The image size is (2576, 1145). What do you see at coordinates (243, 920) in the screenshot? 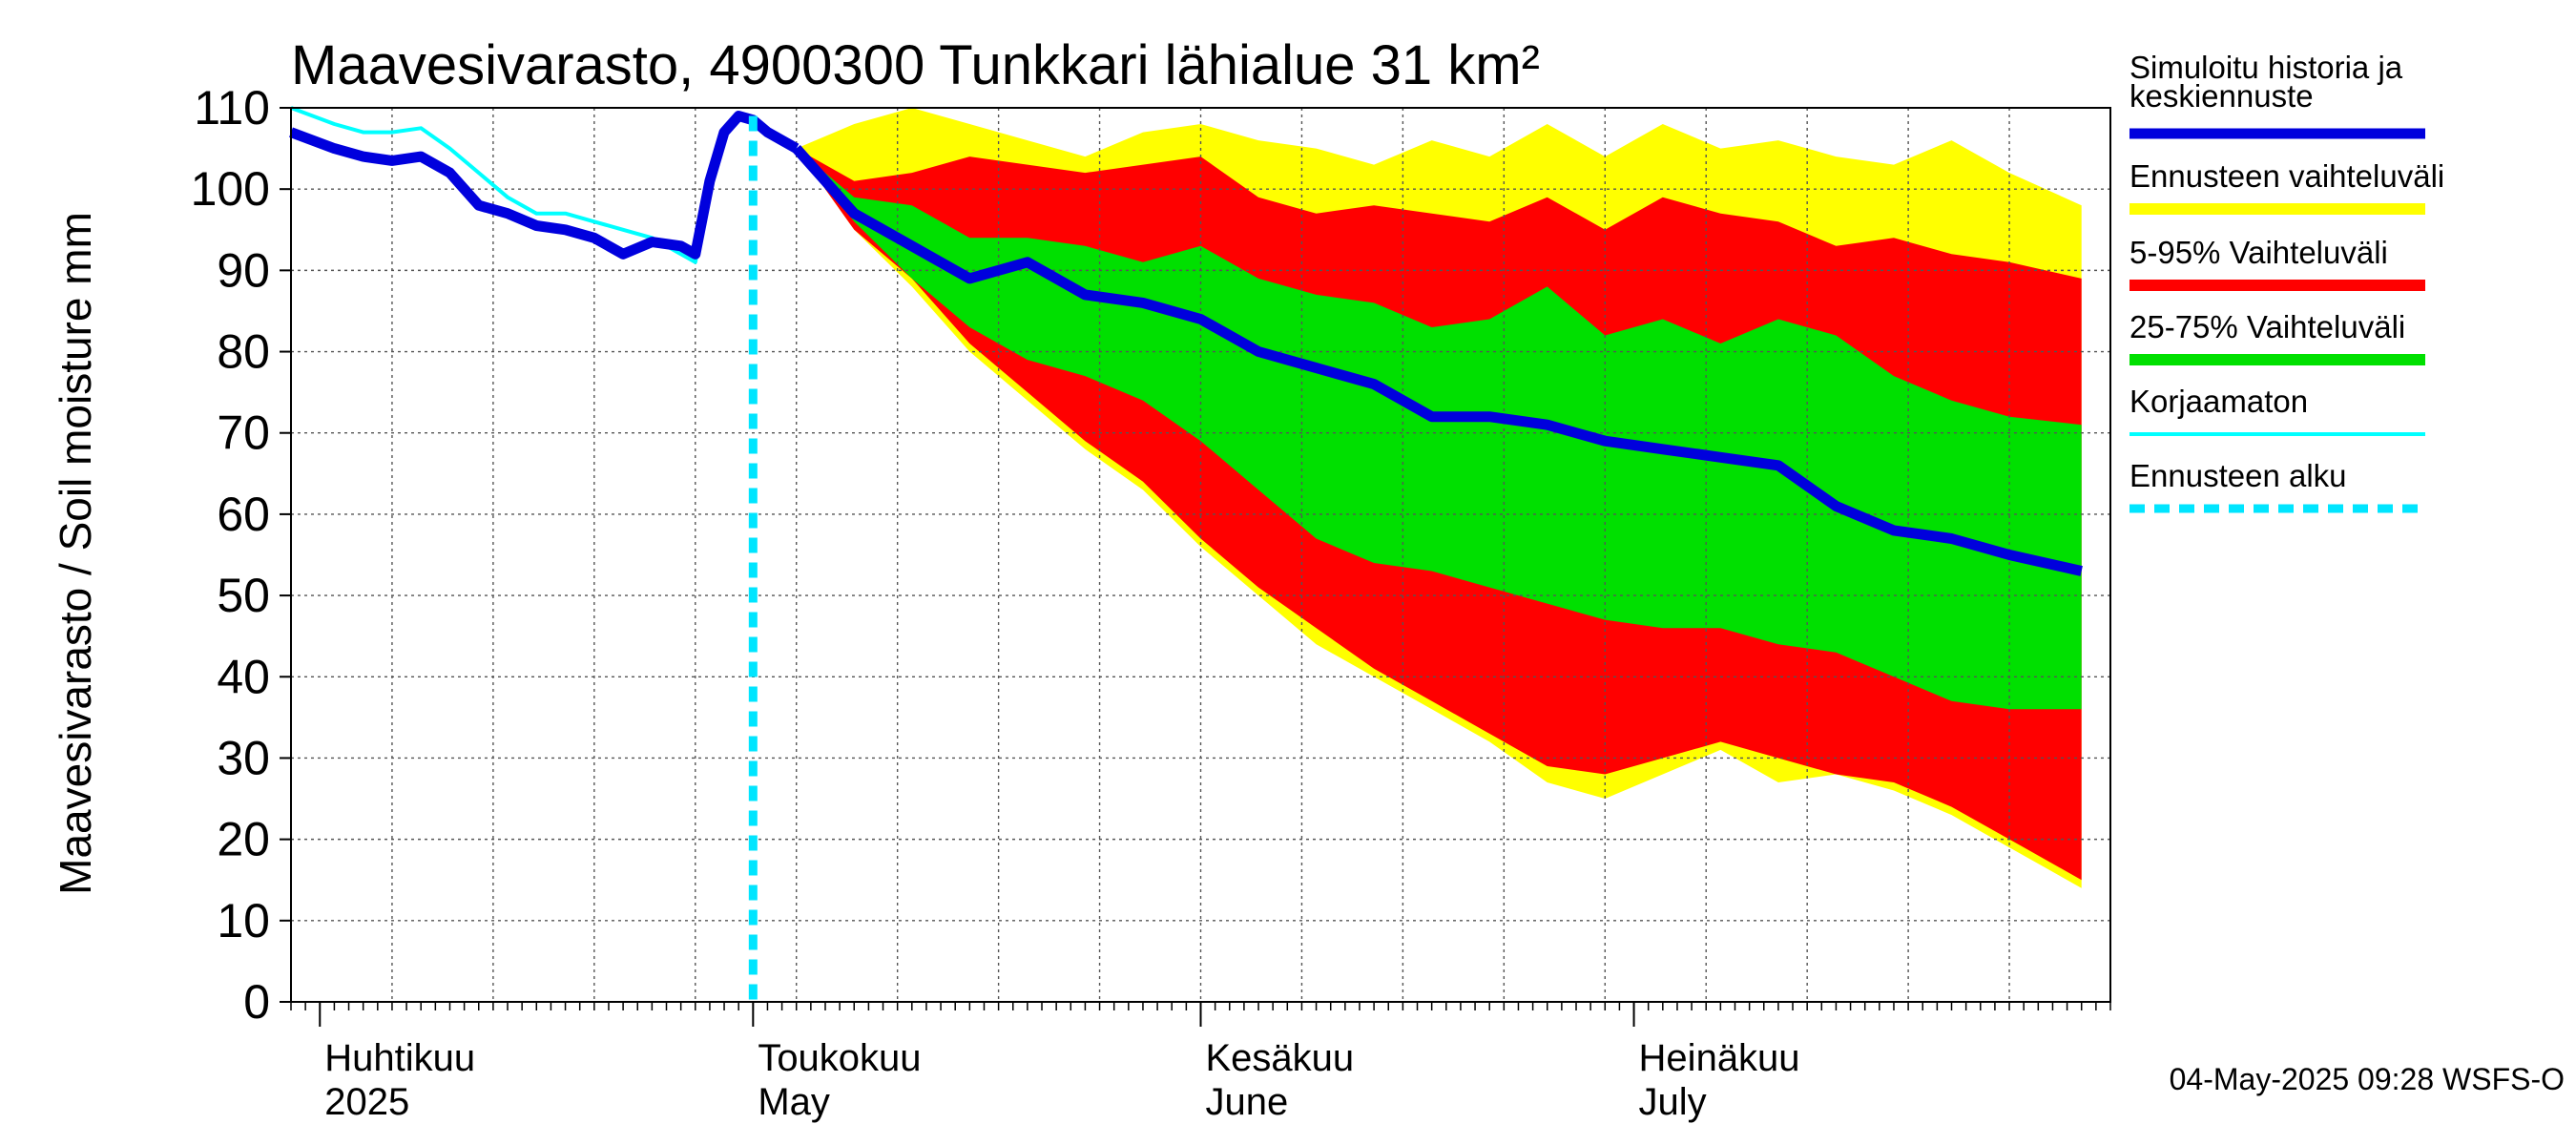
I see `y-tick-label: 10` at bounding box center [243, 920].